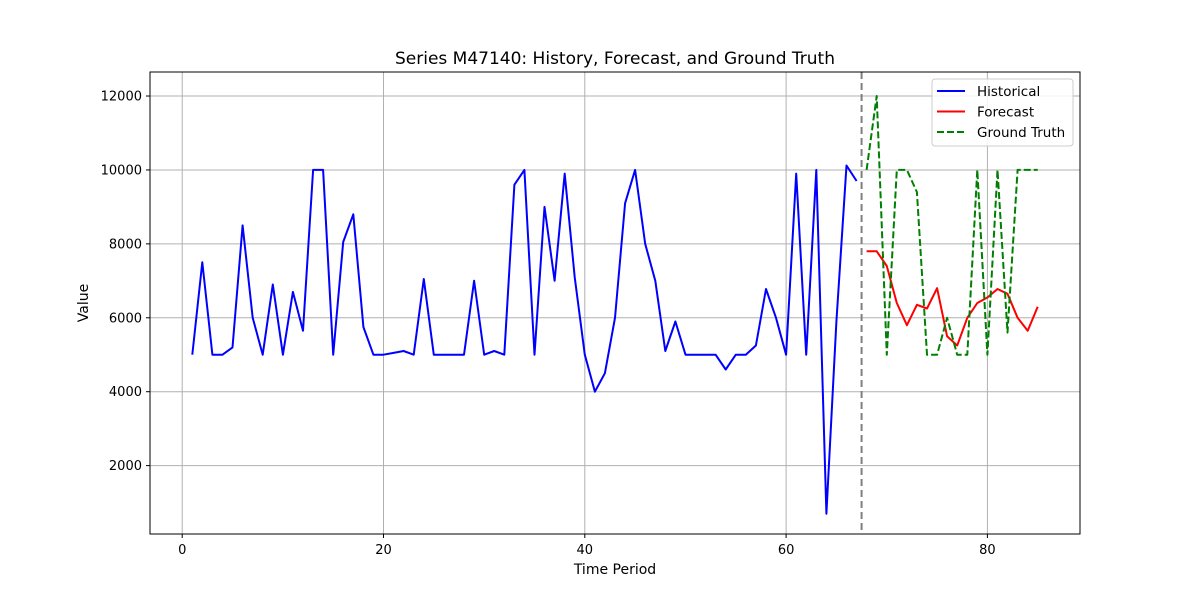  What do you see at coordinates (125, 244) in the screenshot?
I see `y-tick-label: 8000` at bounding box center [125, 244].